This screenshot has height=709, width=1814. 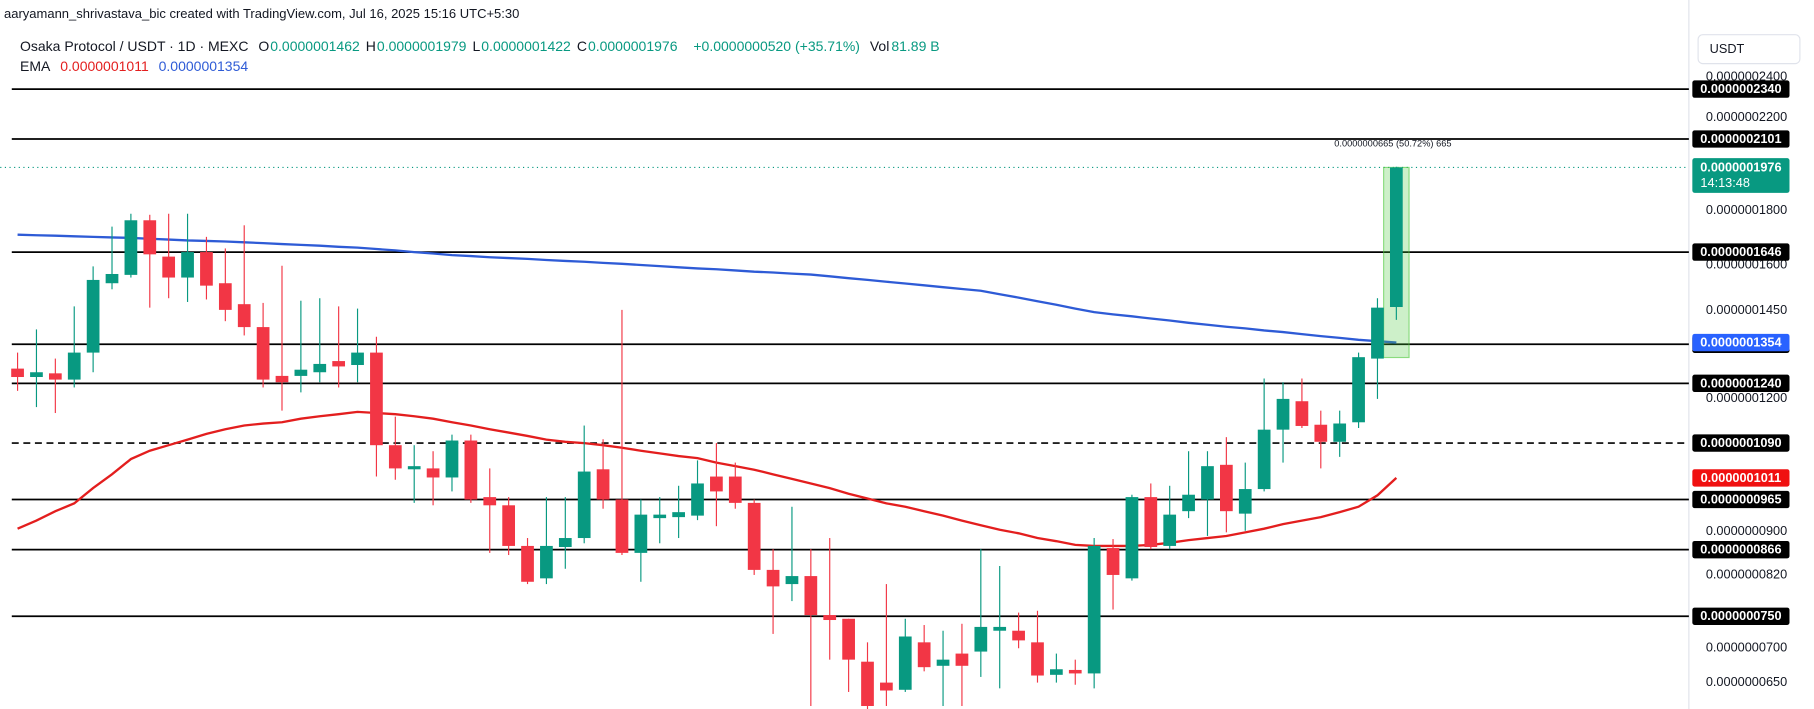 What do you see at coordinates (137, 66) in the screenshot?
I see `ema-legend: EMA 0.0000001011 0.0000001354` at bounding box center [137, 66].